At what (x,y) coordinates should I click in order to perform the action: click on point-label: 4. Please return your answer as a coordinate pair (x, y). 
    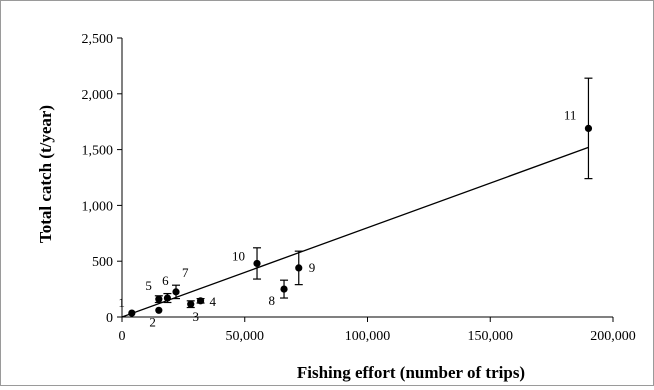
    Looking at the image, I should click on (213, 301).